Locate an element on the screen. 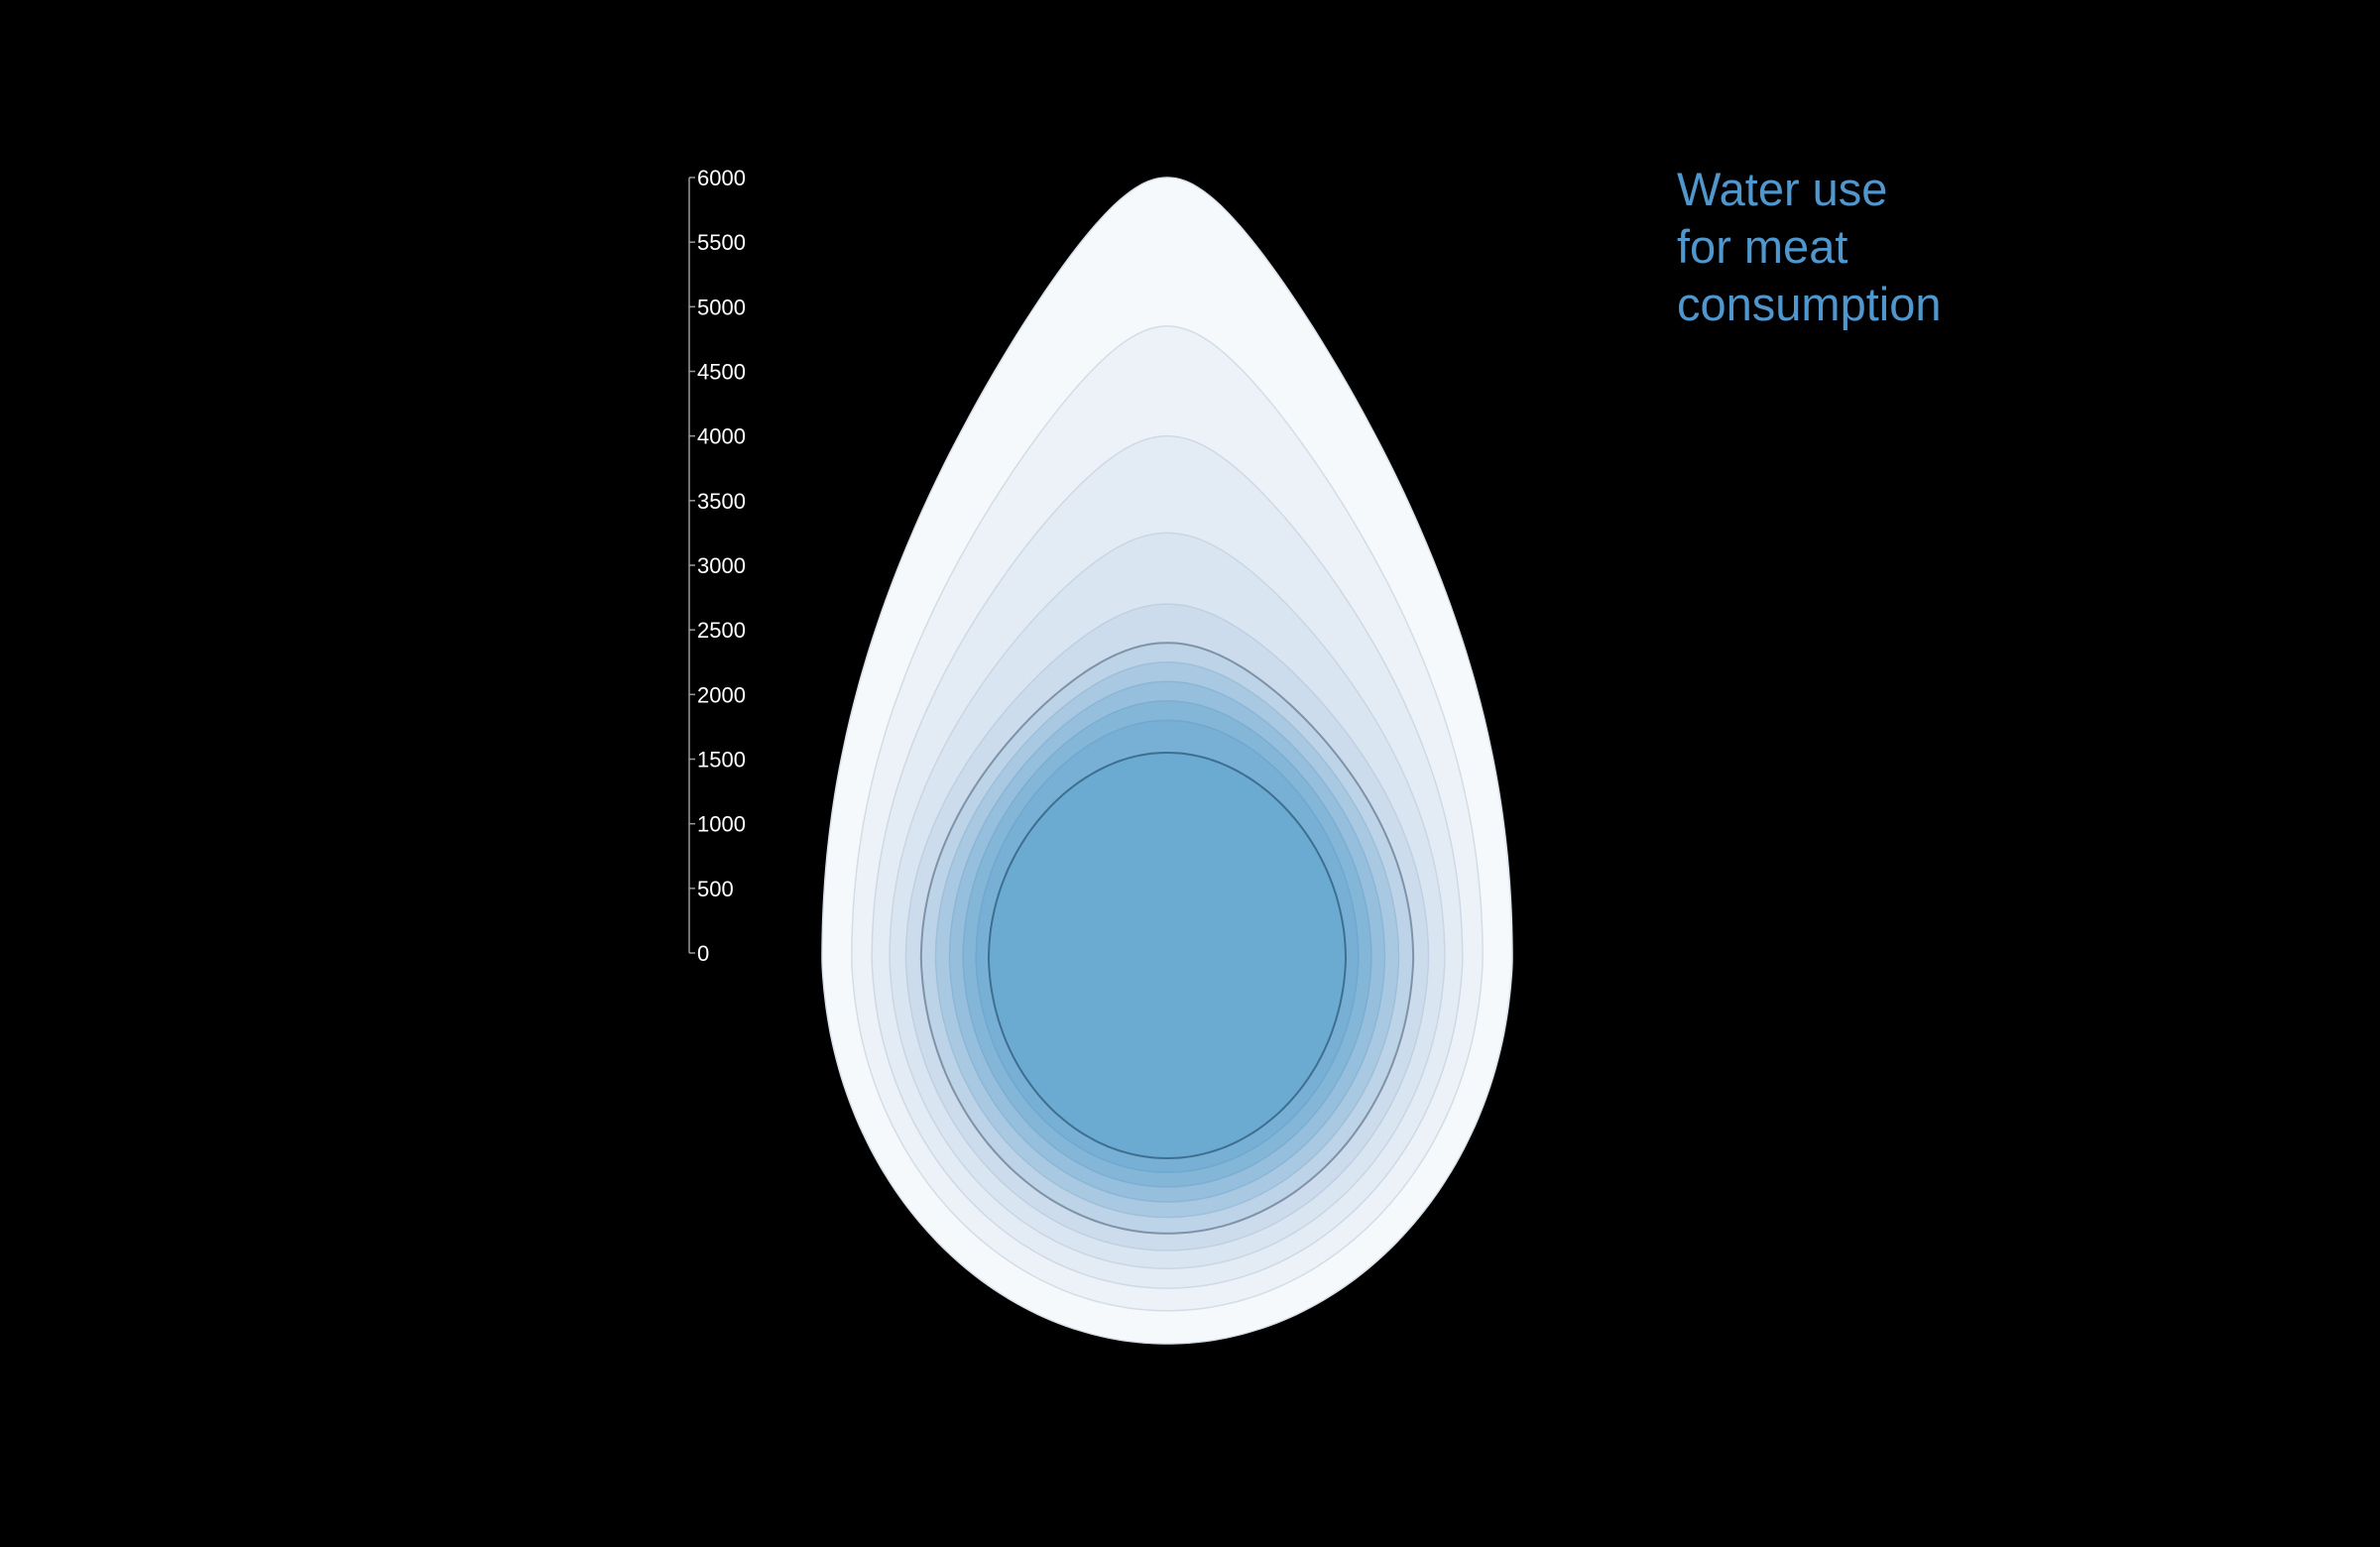 Image resolution: width=2380 pixels, height=1547 pixels. y-tick-label: 2000 is located at coordinates (721, 694).